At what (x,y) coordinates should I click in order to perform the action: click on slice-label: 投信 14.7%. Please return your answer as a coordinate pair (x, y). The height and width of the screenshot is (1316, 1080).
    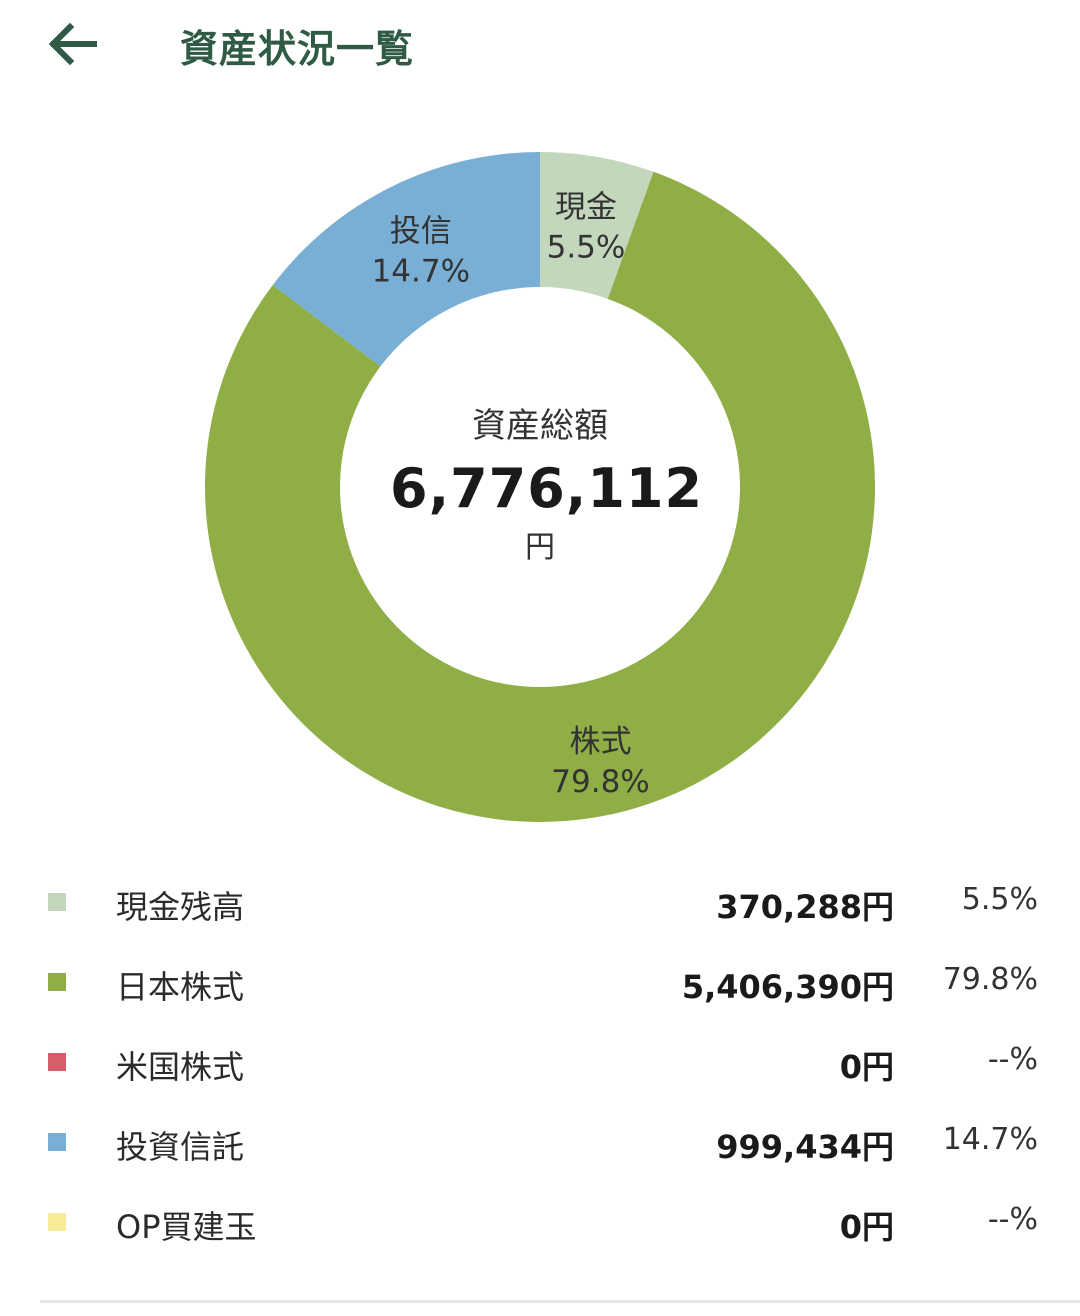
    Looking at the image, I should click on (421, 252).